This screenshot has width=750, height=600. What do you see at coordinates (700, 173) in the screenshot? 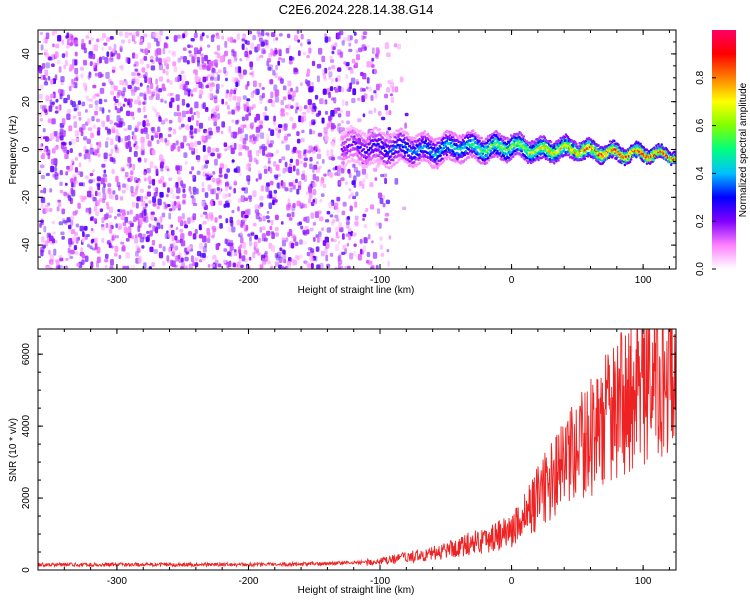
I see `colorbar-tick-label: 0.4` at bounding box center [700, 173].